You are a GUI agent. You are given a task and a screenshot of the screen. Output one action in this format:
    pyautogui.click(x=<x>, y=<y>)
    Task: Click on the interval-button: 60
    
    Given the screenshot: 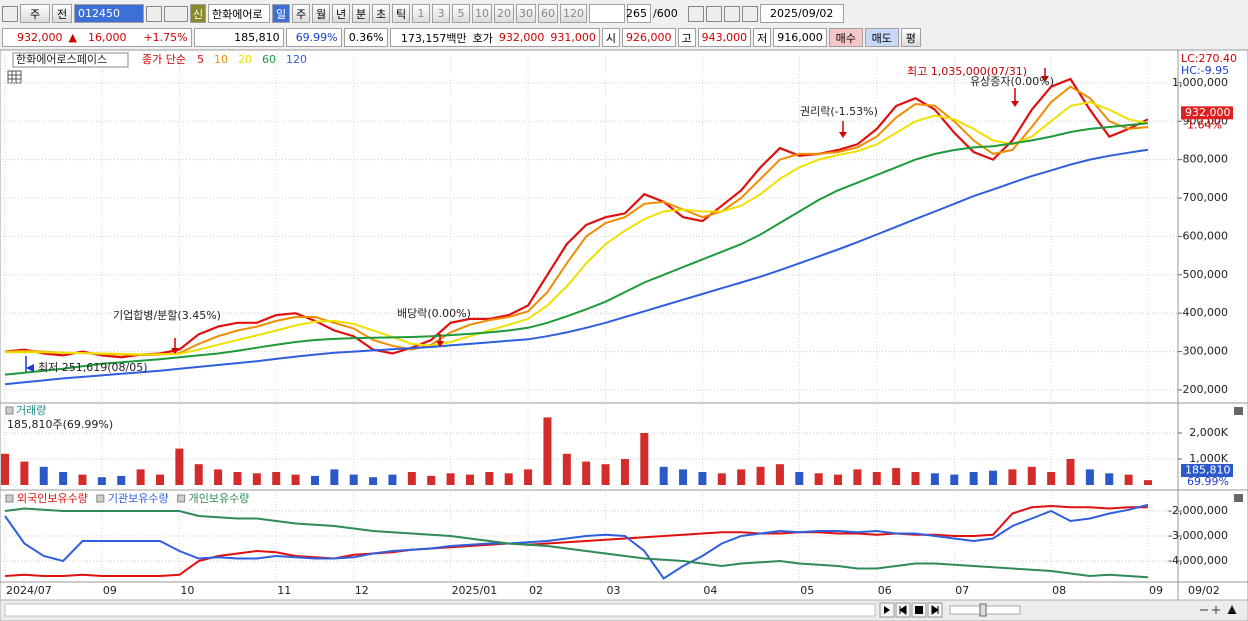 What is the action you would take?
    pyautogui.click(x=548, y=13)
    